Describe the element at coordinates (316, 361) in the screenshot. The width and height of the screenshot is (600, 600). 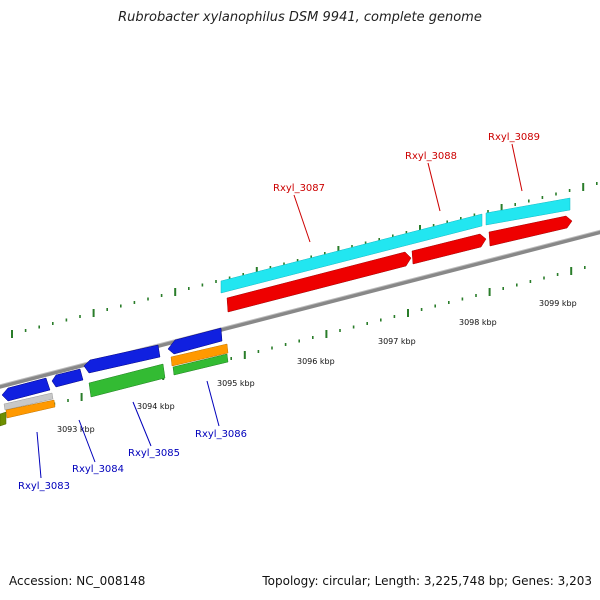
I see `scale-label-3096: 3096 kbp` at that location.